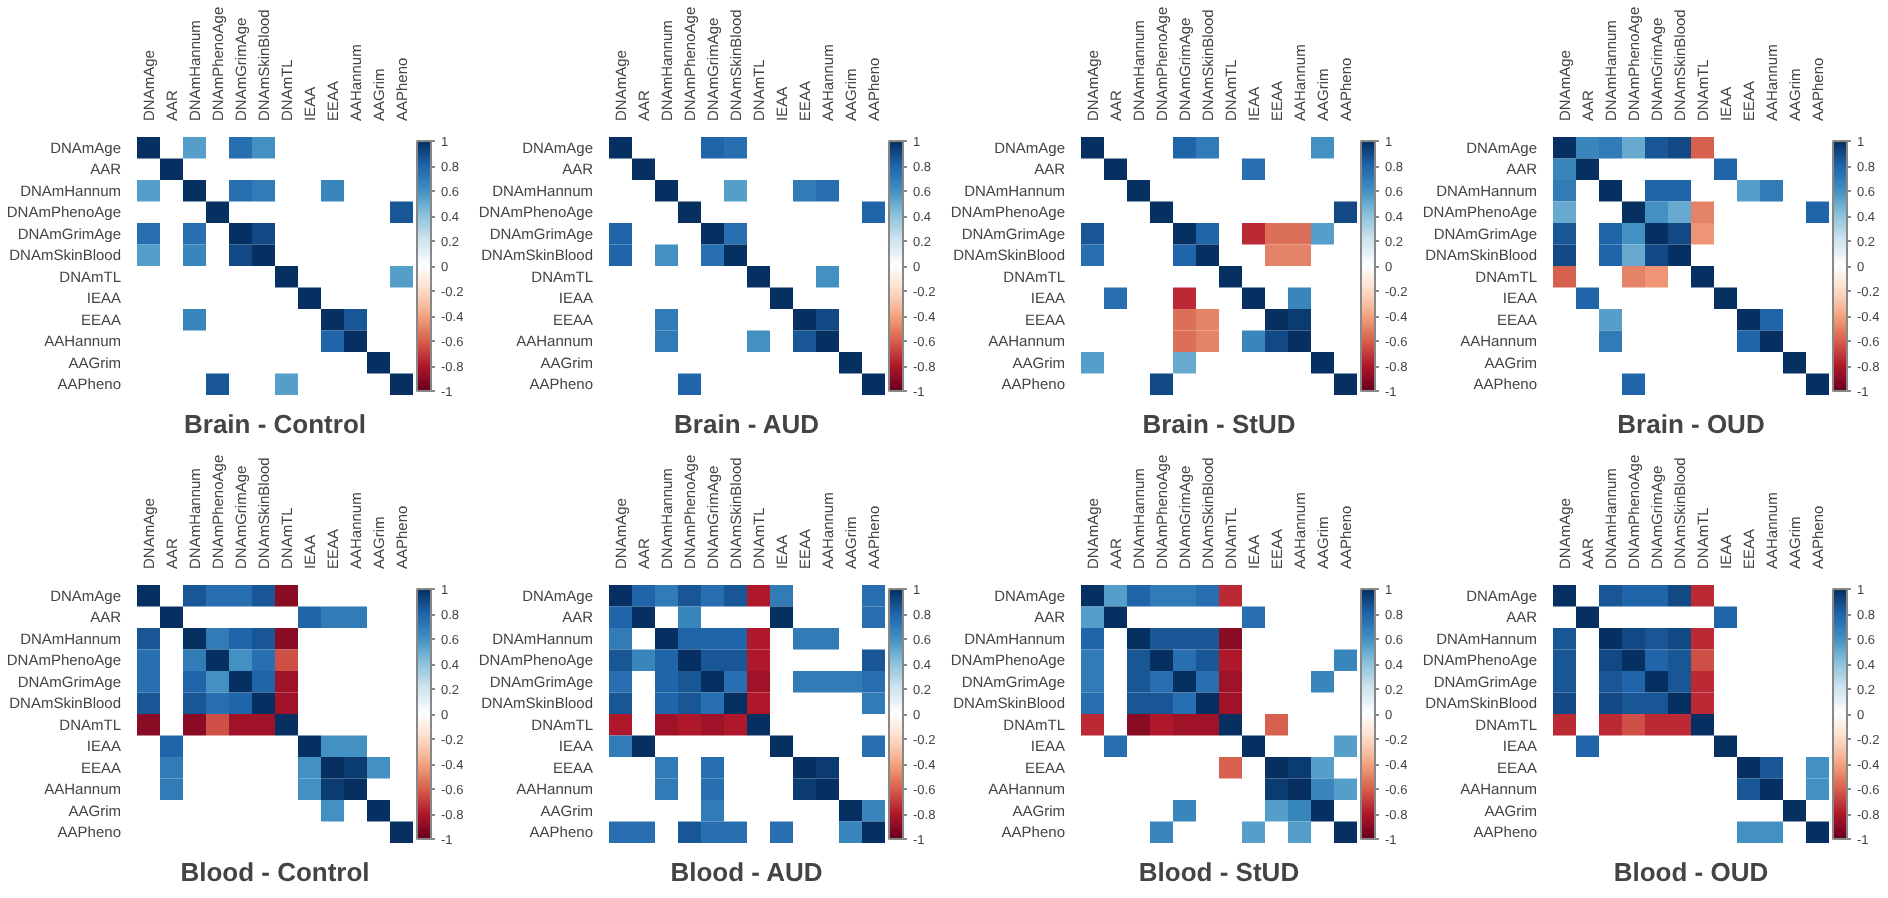 This screenshot has width=1888, height=898. I want to click on text: Brain - Control, so click(275, 424).